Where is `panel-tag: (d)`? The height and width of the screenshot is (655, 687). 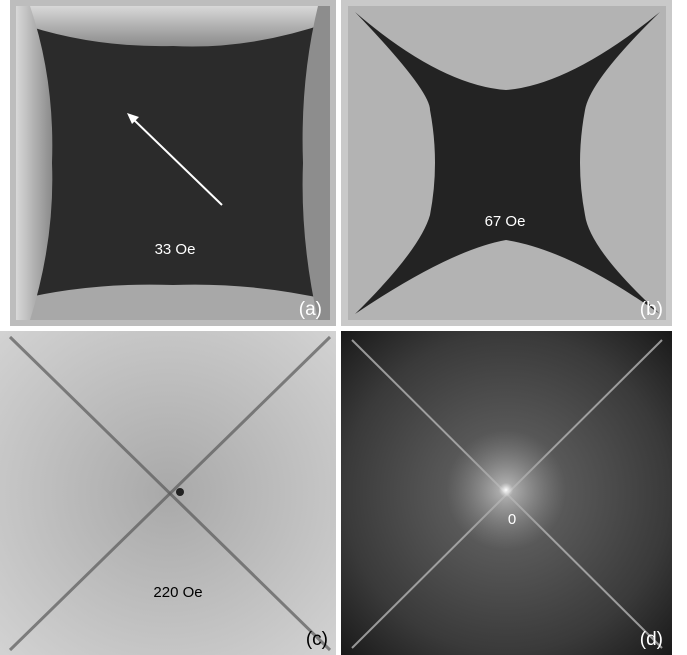 panel-tag: (d) is located at coordinates (651, 639).